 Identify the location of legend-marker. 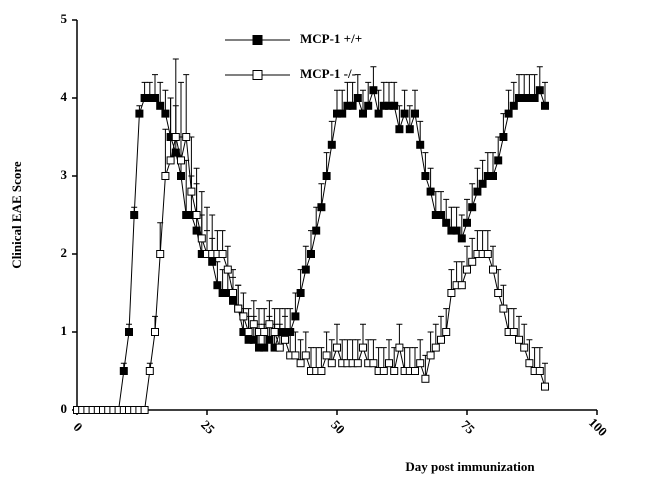
(257, 40).